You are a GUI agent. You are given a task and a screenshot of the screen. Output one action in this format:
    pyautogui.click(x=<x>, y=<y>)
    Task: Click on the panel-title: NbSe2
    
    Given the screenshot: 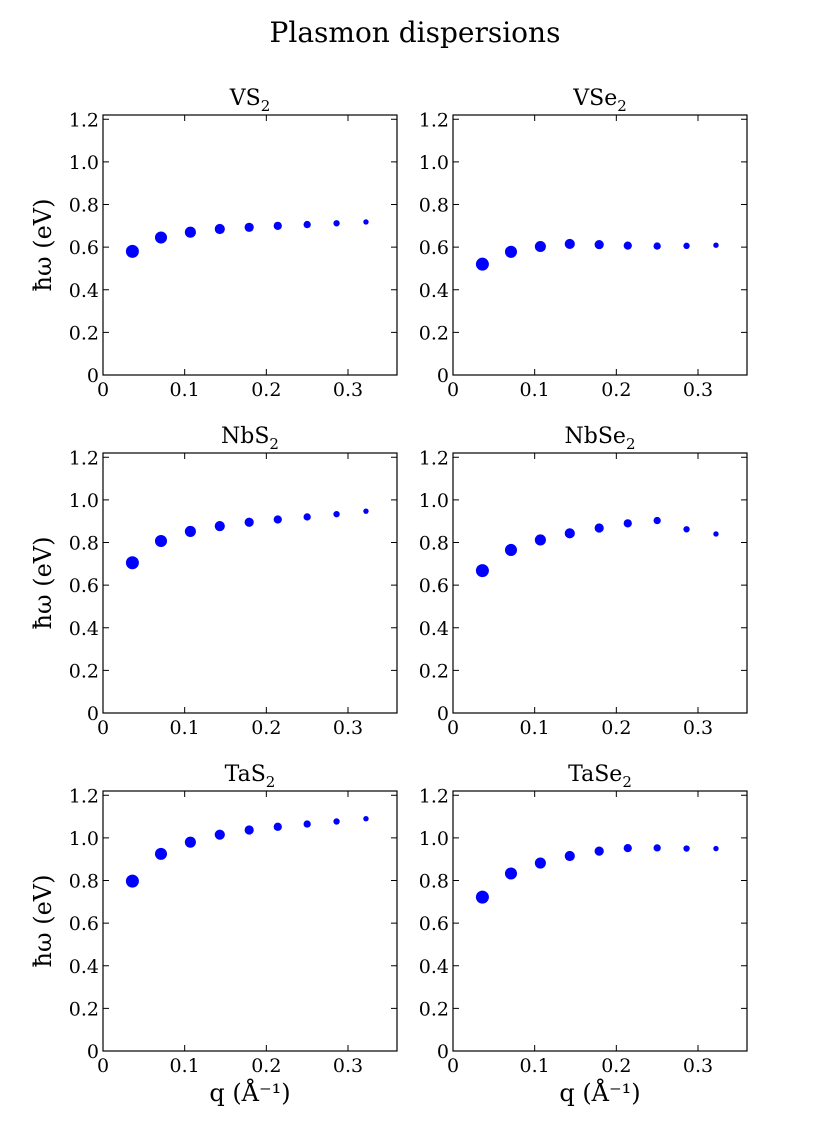 What is the action you would take?
    pyautogui.click(x=600, y=438)
    